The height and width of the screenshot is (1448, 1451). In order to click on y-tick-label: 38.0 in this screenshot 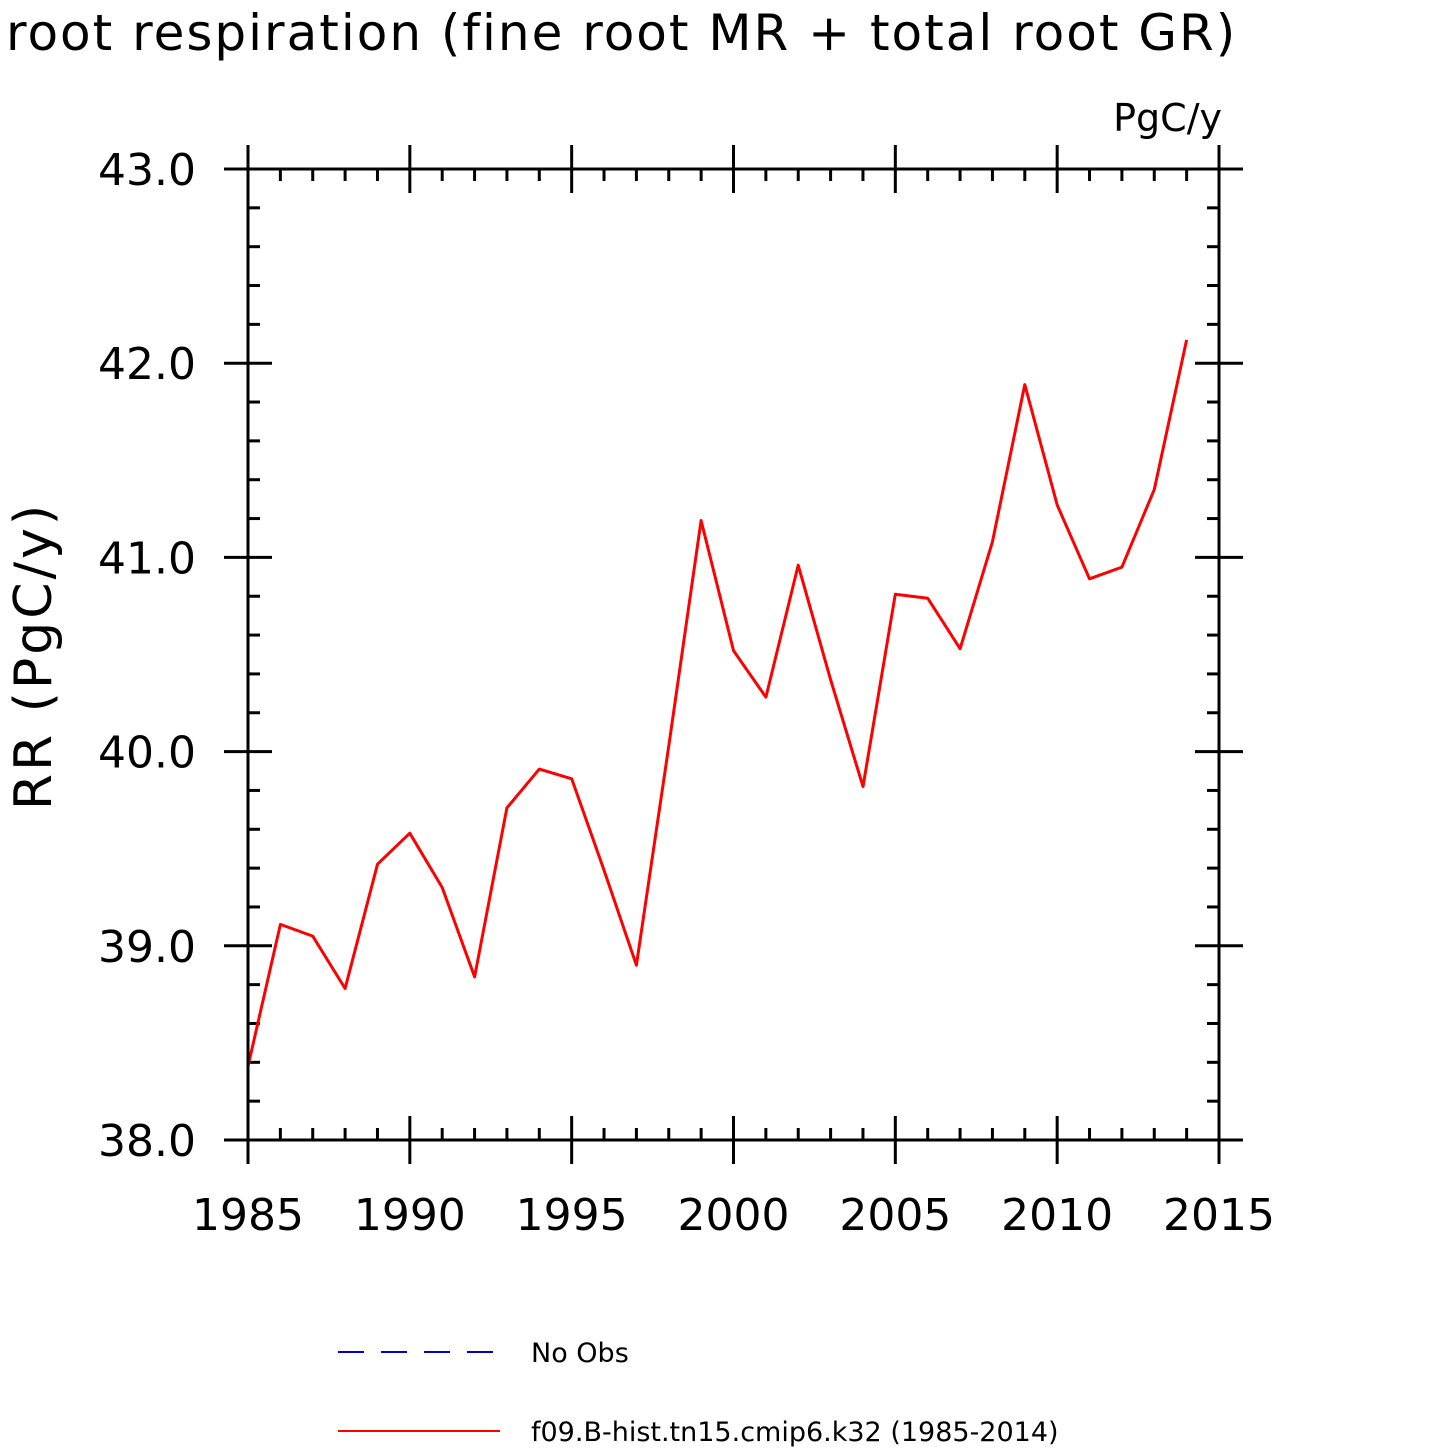, I will do `click(147, 1141)`.